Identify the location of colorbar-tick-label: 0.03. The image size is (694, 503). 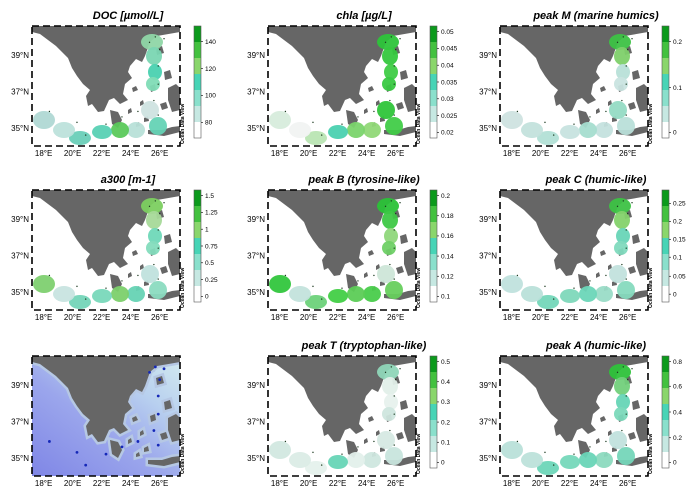
(447, 99).